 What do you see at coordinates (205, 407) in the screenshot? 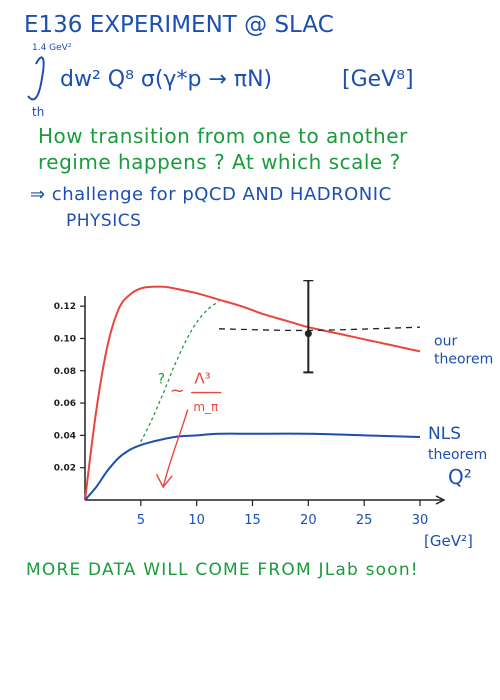
I see `annotation-denominator: m_π` at bounding box center [205, 407].